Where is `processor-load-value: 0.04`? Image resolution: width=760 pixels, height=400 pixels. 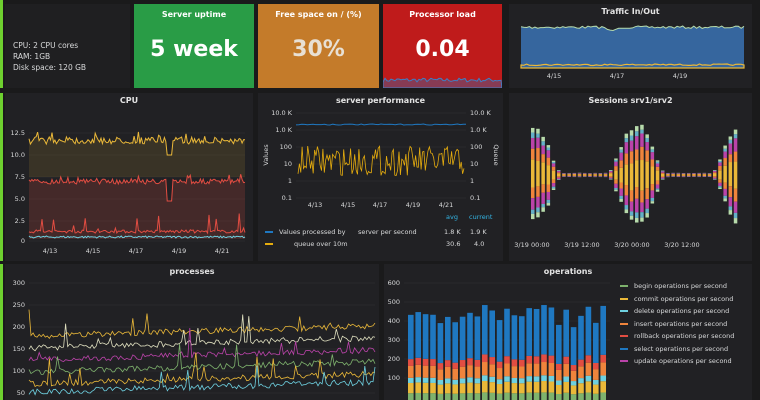
processor-load-value: 0.04 is located at coordinates (442, 49).